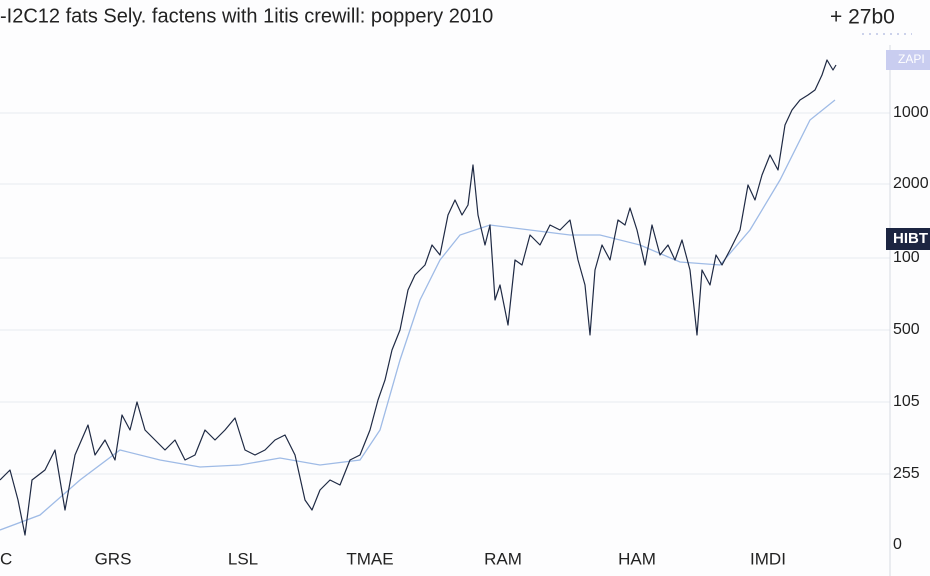 The height and width of the screenshot is (576, 930). I want to click on time-label: RAM, so click(503, 558).